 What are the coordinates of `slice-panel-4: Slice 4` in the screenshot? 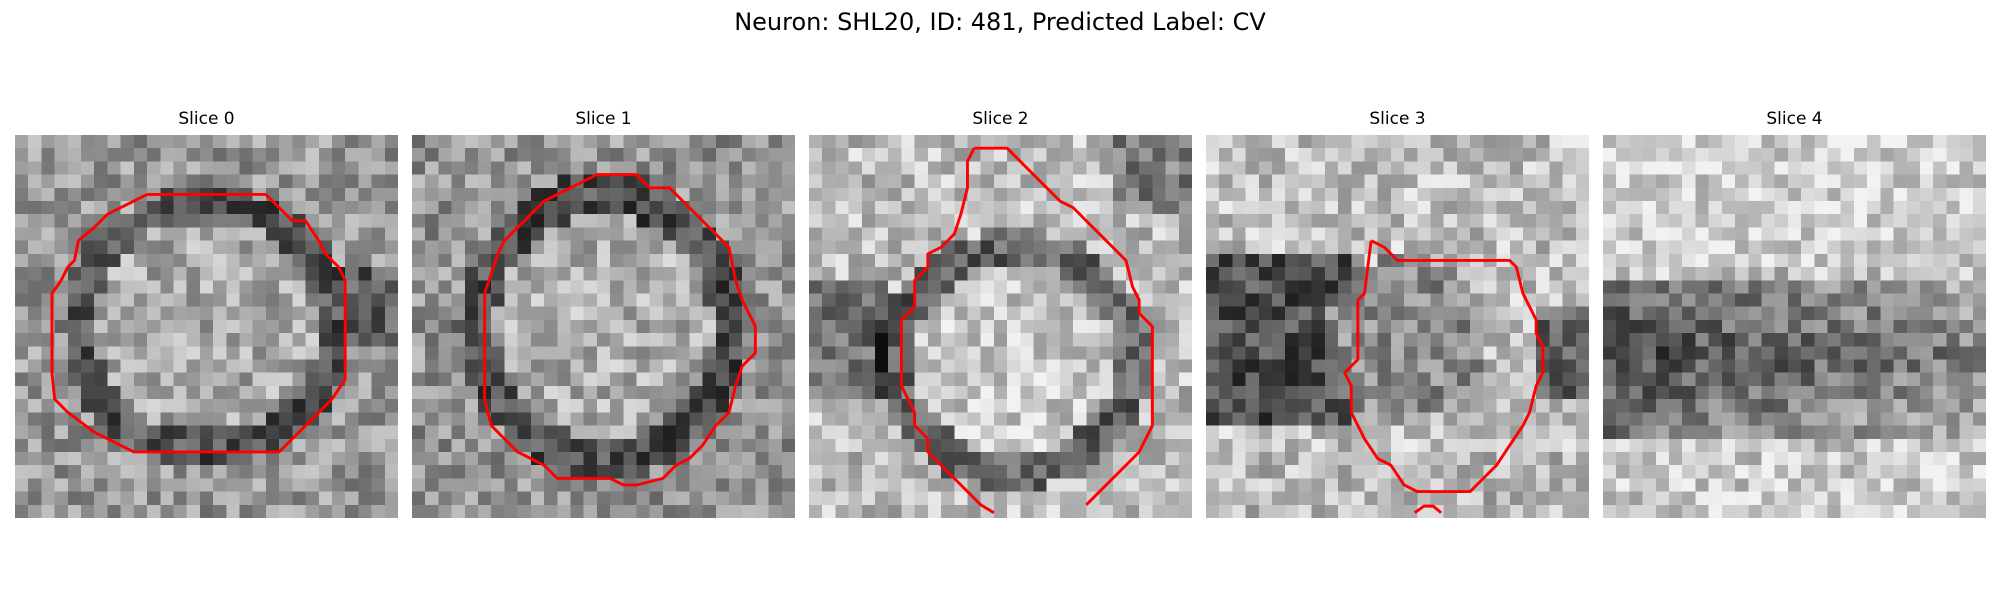 It's located at (1794, 313).